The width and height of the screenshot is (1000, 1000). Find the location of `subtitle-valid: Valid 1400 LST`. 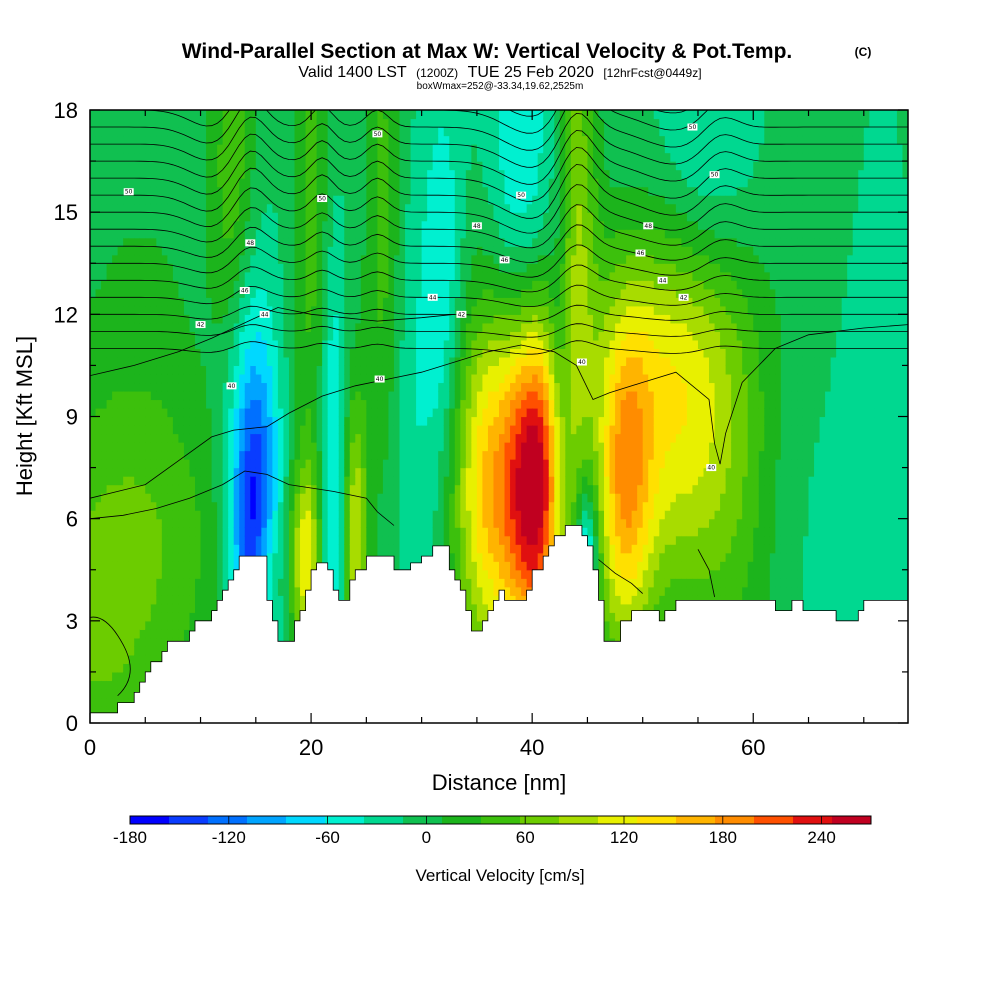

subtitle-valid: Valid 1400 LST is located at coordinates (352, 72).